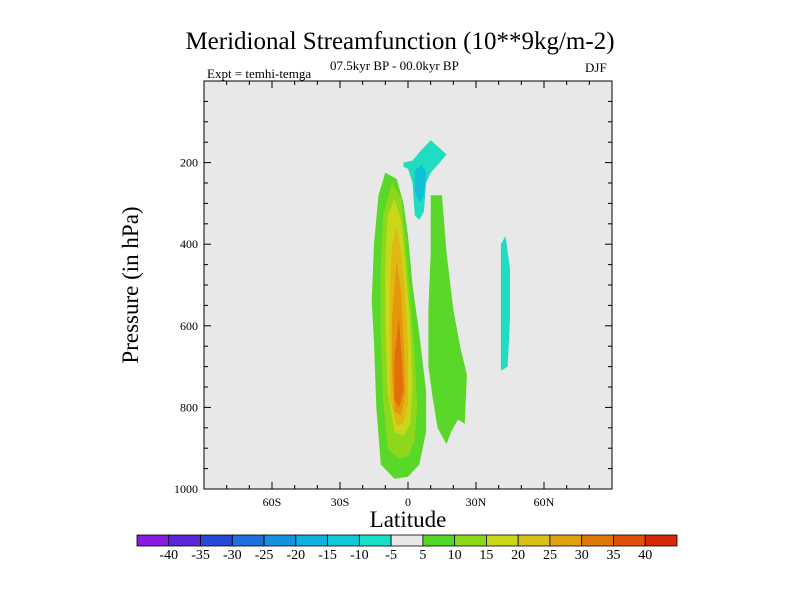 The height and width of the screenshot is (600, 800). Describe the element at coordinates (200, 555) in the screenshot. I see `colorbar-label: -35` at that location.